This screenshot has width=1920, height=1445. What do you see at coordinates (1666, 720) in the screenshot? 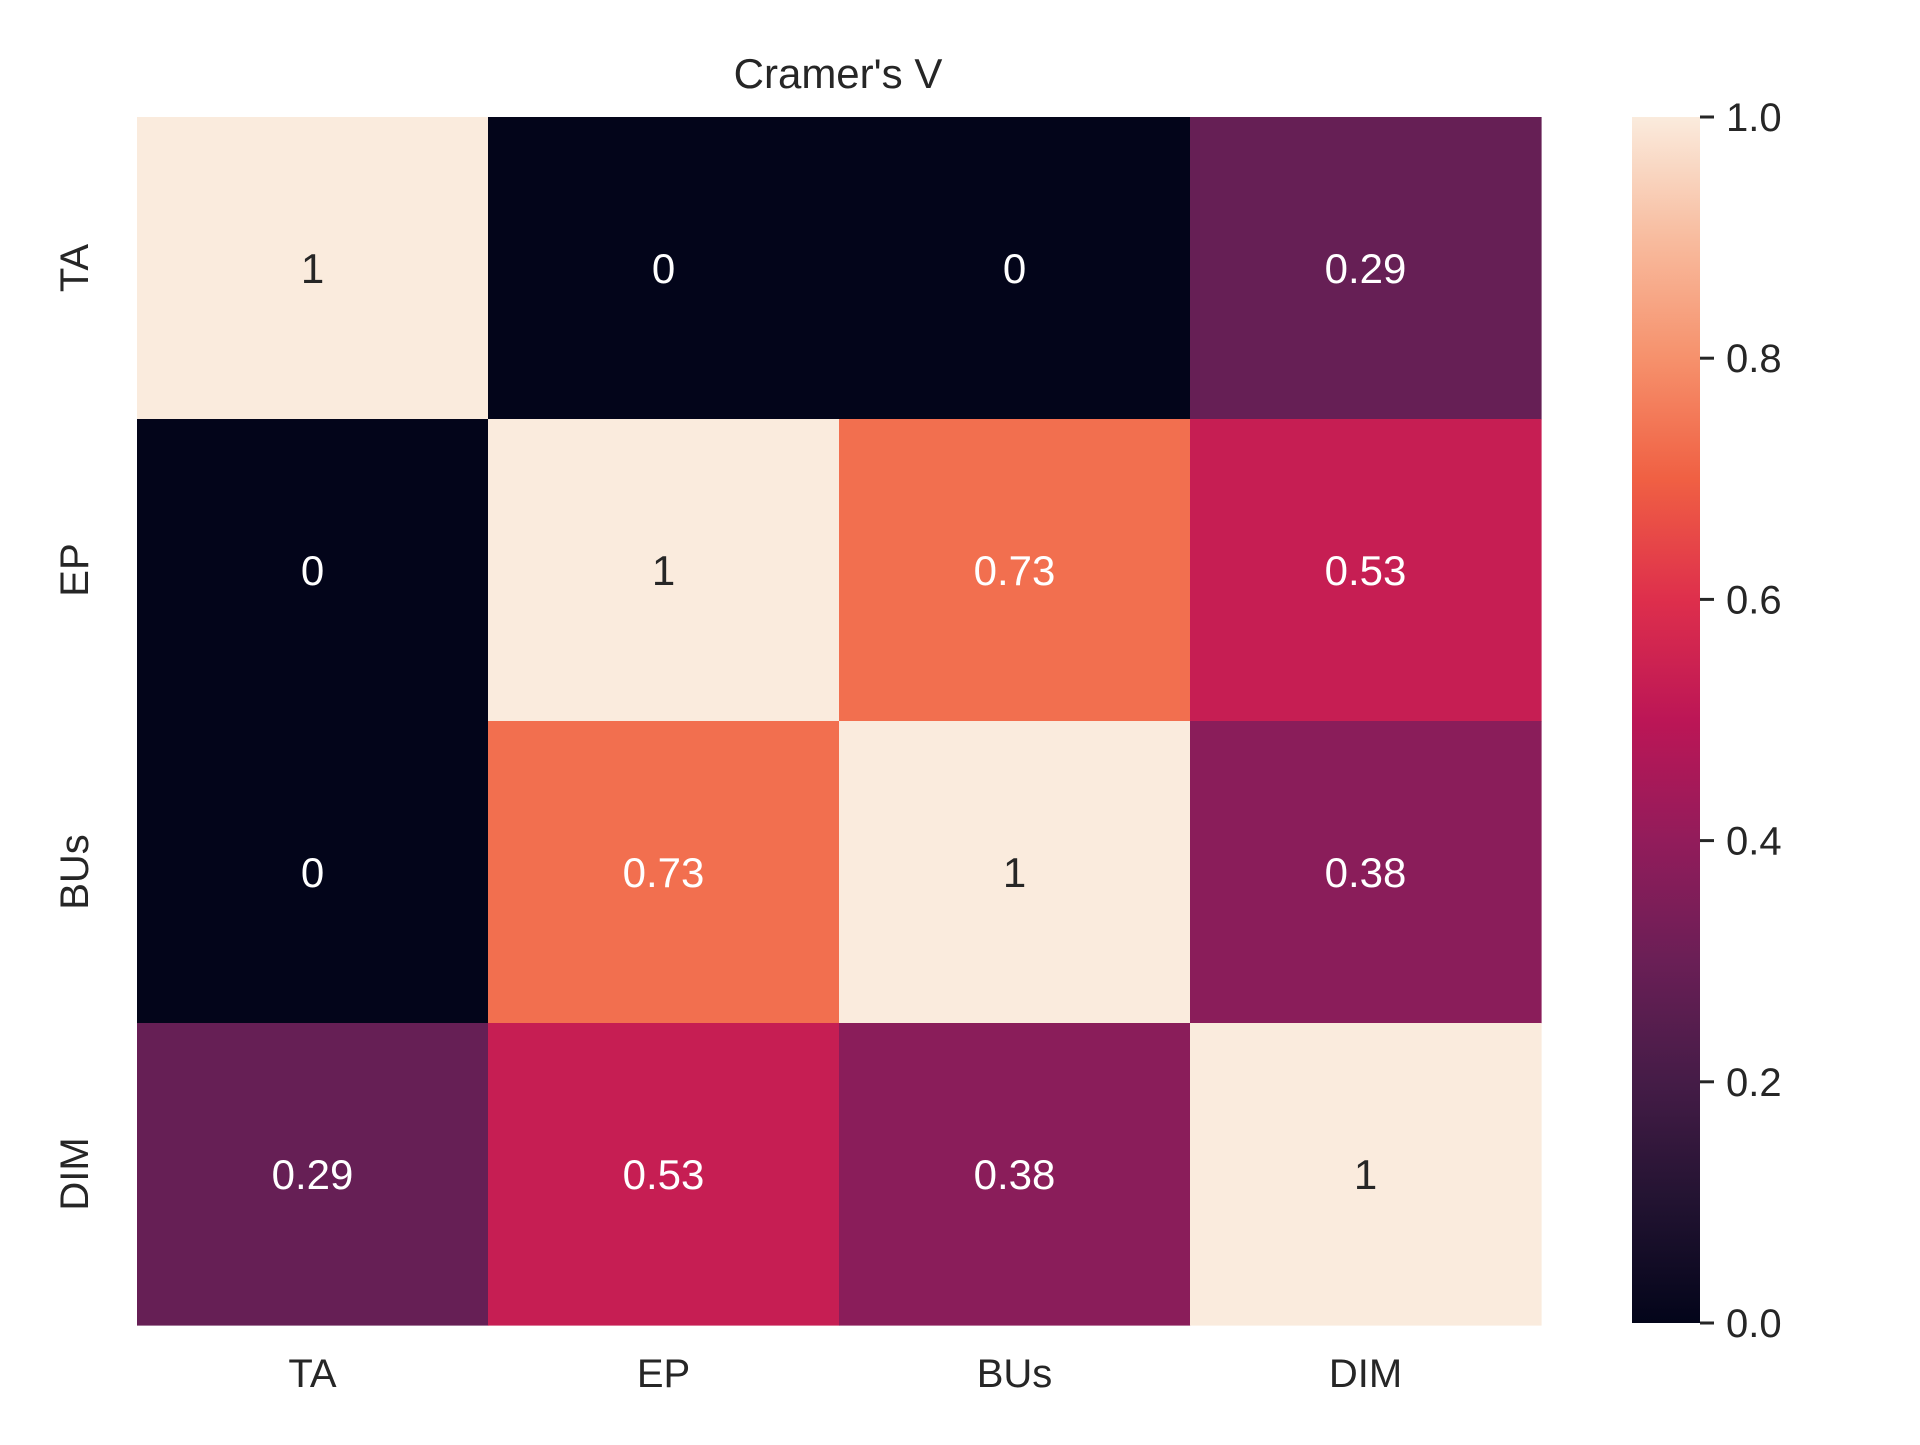
I see `colorbar-gradient` at bounding box center [1666, 720].